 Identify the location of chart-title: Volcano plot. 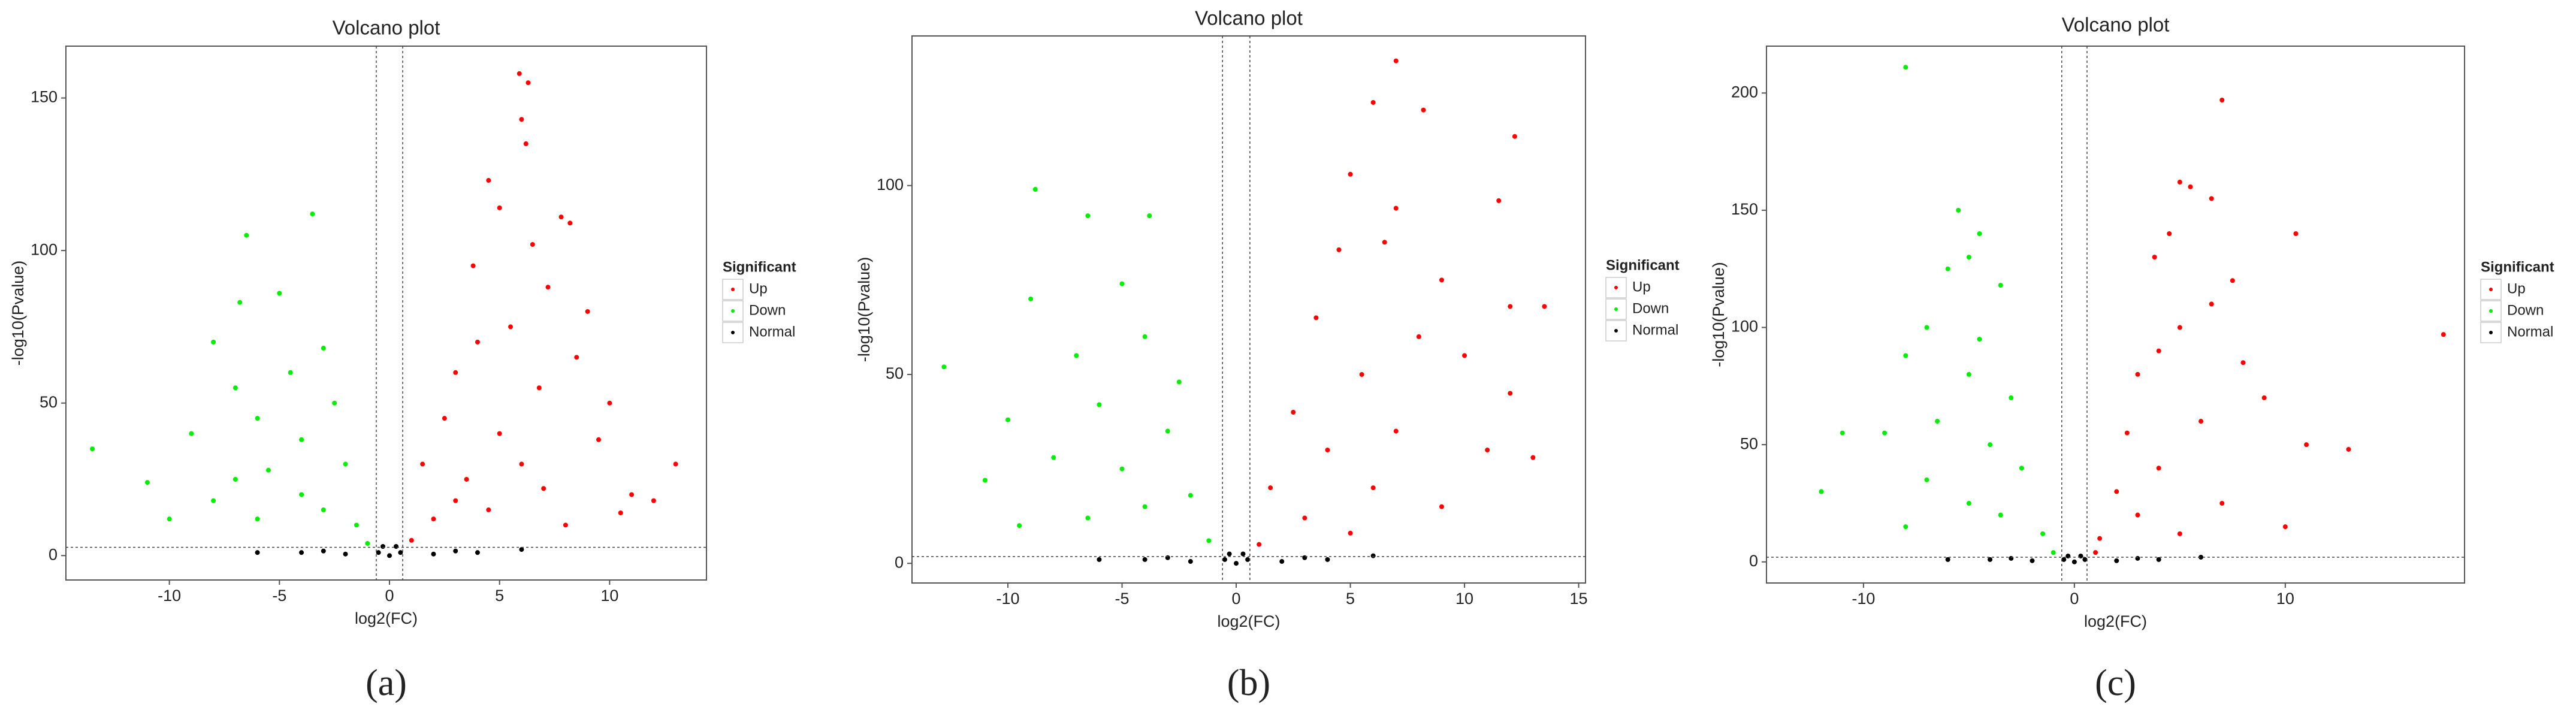
(2116, 25).